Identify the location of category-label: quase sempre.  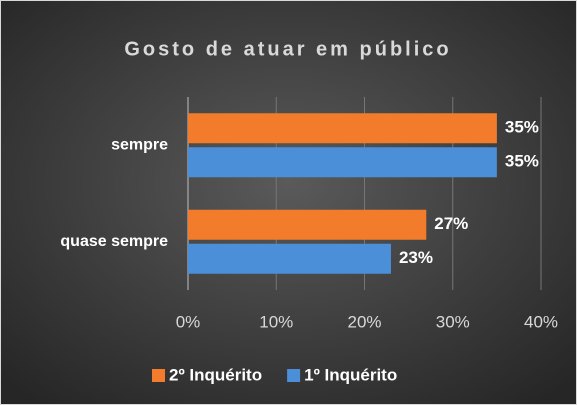
(114, 241).